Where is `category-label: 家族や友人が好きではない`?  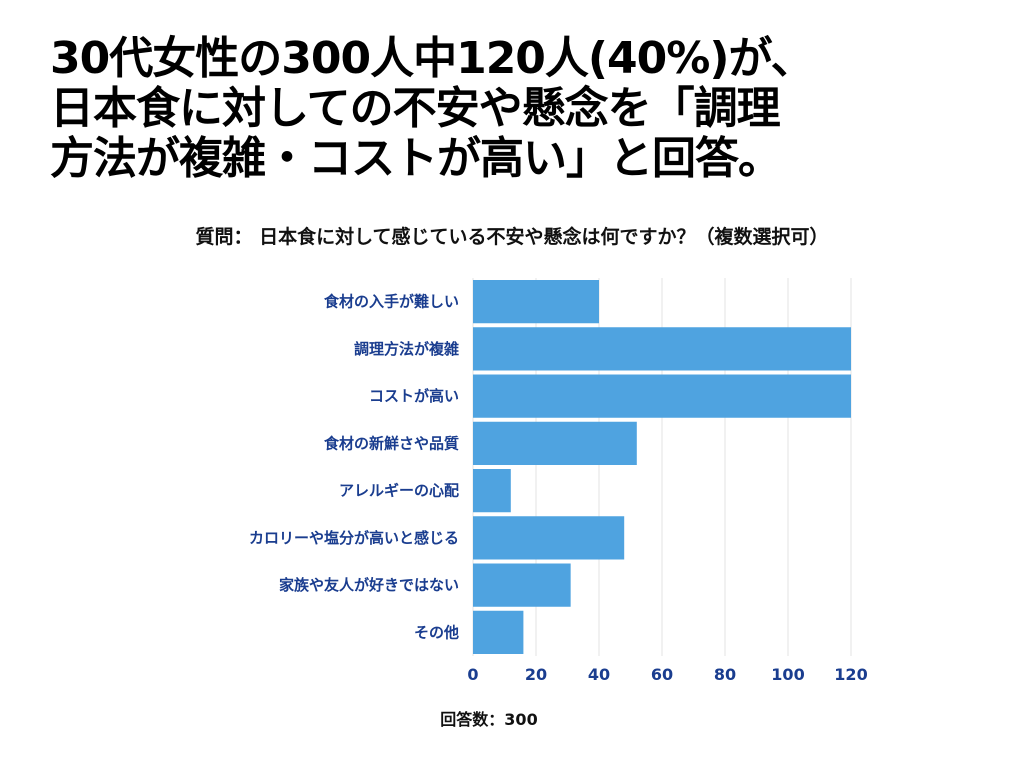
category-label: 家族や友人が好きではない is located at coordinates (369, 585).